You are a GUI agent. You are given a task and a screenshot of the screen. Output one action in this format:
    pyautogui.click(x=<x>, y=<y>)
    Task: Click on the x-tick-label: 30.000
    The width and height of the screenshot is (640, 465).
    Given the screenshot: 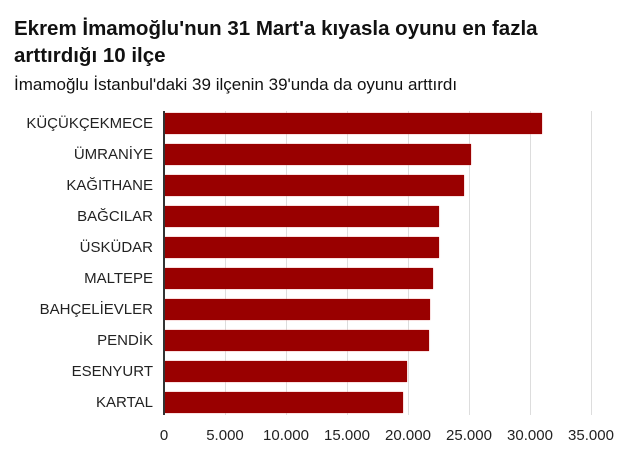 What is the action you would take?
    pyautogui.click(x=530, y=435)
    